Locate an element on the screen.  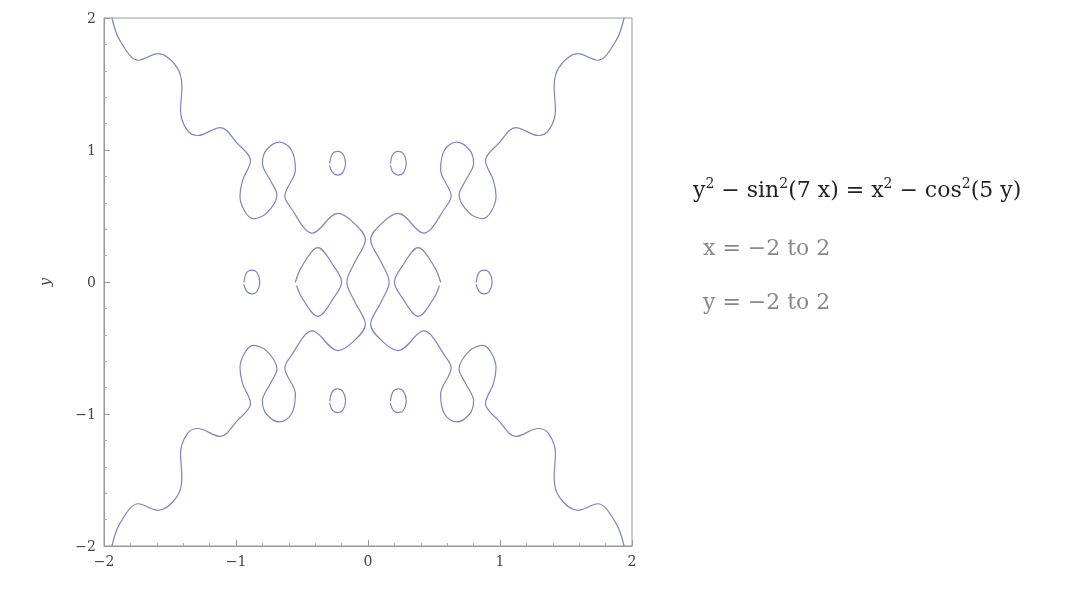
y-tick-label: 1 is located at coordinates (91, 150).